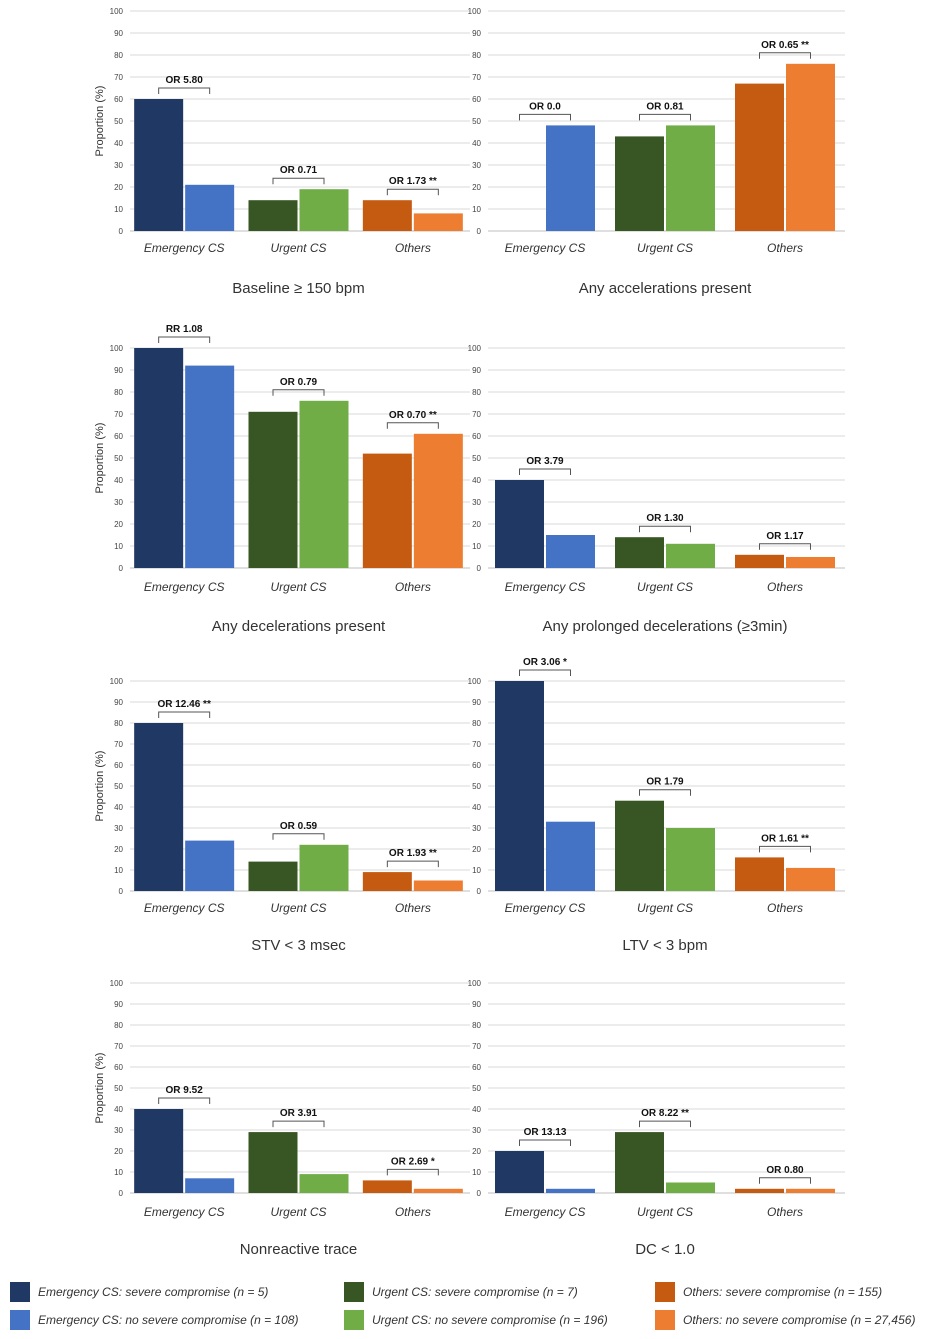 This screenshot has height=1339, width=944. Describe the element at coordinates (545, 1132) in the screenshot. I see `odds-ratio-label: OR 13.13` at that location.